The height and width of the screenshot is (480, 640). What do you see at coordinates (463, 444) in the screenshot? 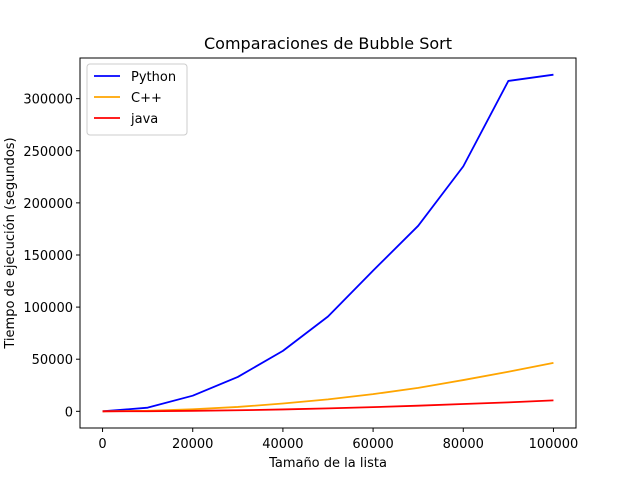
I see `x-tick-label: 80000` at bounding box center [463, 444].